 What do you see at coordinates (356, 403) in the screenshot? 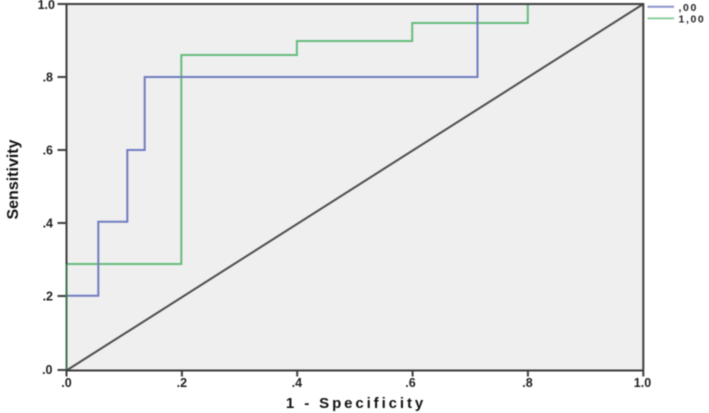
I see `svg-text: 1 - Specificity` at bounding box center [356, 403].